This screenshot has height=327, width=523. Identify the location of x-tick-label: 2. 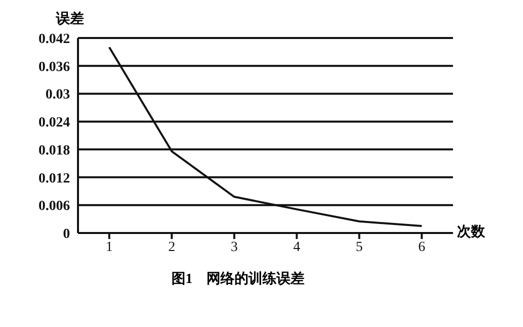
(172, 247).